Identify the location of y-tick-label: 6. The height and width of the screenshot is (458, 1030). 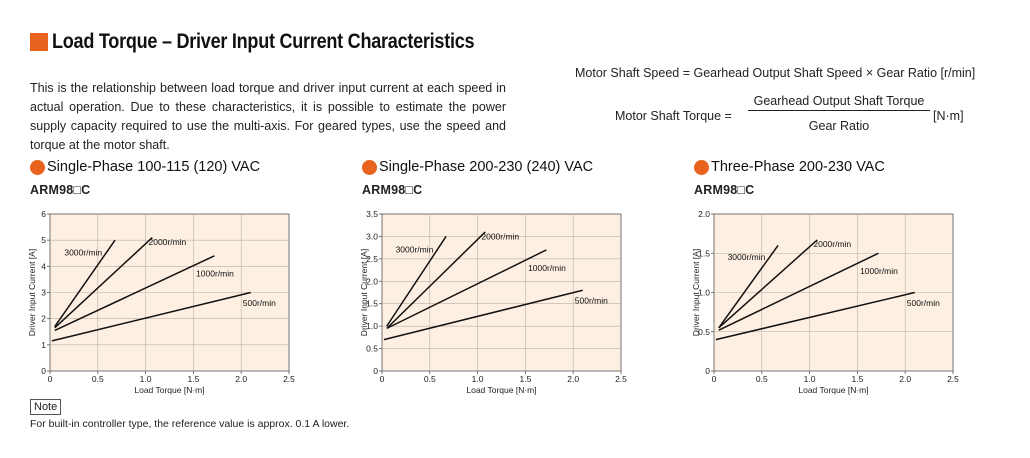
(43, 214).